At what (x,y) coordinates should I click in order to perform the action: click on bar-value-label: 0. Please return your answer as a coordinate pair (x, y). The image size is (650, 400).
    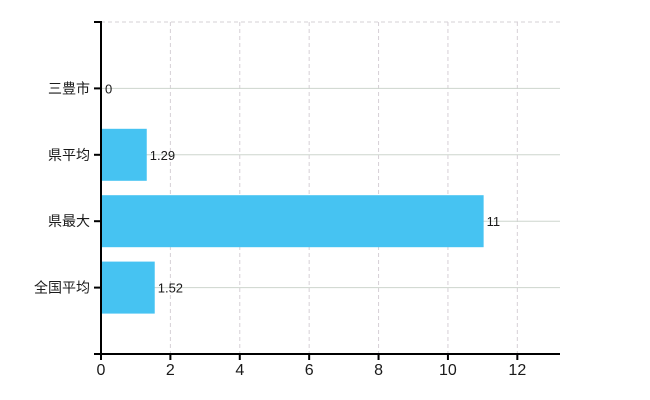
    Looking at the image, I should click on (108, 88).